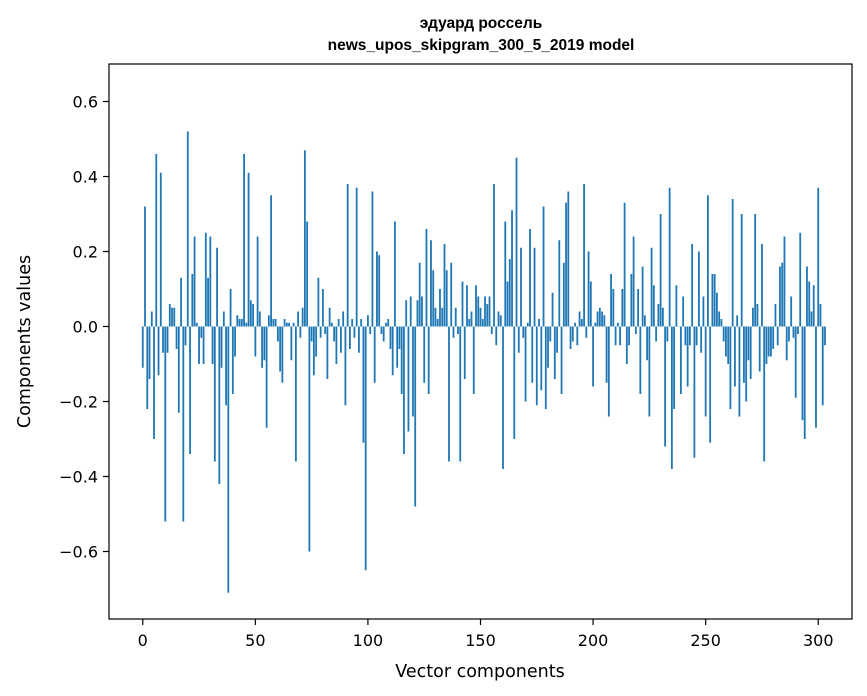 The image size is (867, 696). What do you see at coordinates (818, 640) in the screenshot?
I see `x-tick-label: 300` at bounding box center [818, 640].